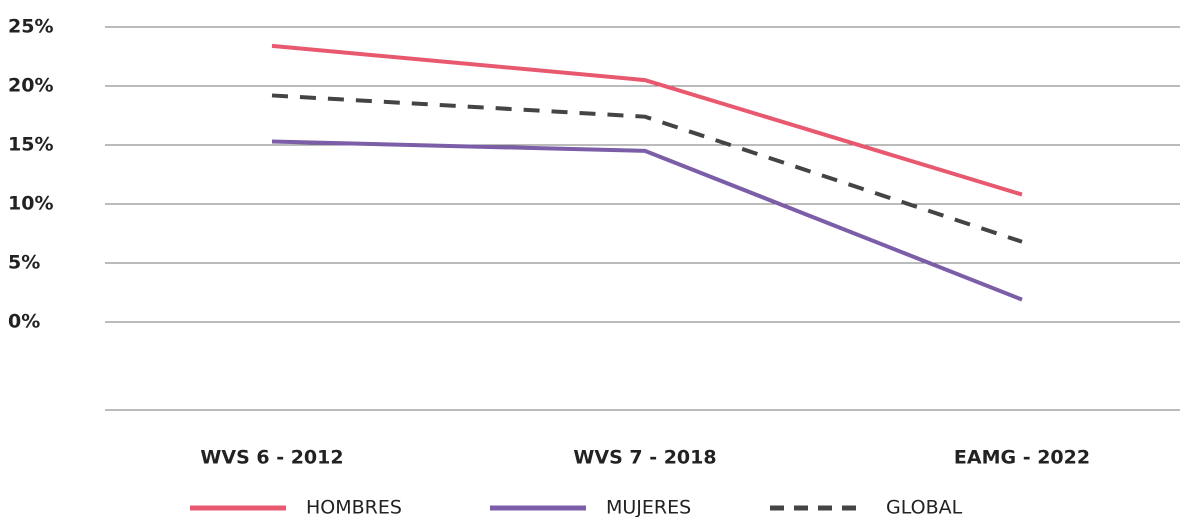  I want to click on y-tick-label: 20%, so click(30, 86).